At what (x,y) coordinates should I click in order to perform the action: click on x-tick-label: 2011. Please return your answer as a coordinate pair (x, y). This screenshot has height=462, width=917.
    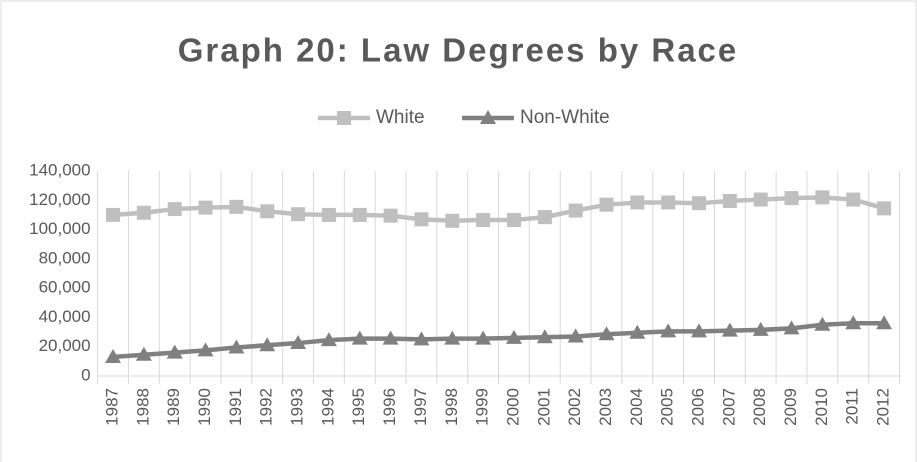
    Looking at the image, I should click on (852, 406).